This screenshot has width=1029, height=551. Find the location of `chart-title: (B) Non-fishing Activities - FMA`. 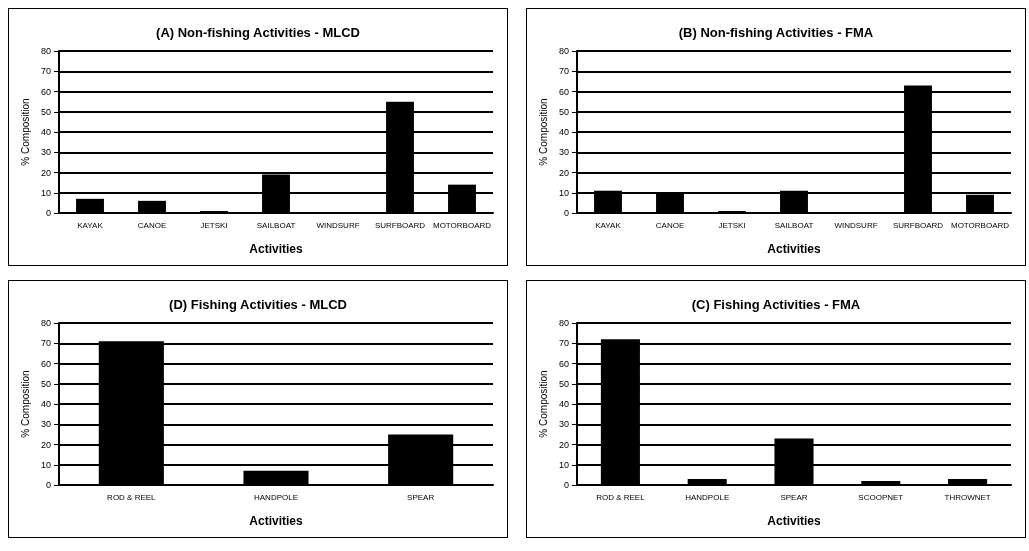

chart-title: (B) Non-fishing Activities - FMA is located at coordinates (776, 32).